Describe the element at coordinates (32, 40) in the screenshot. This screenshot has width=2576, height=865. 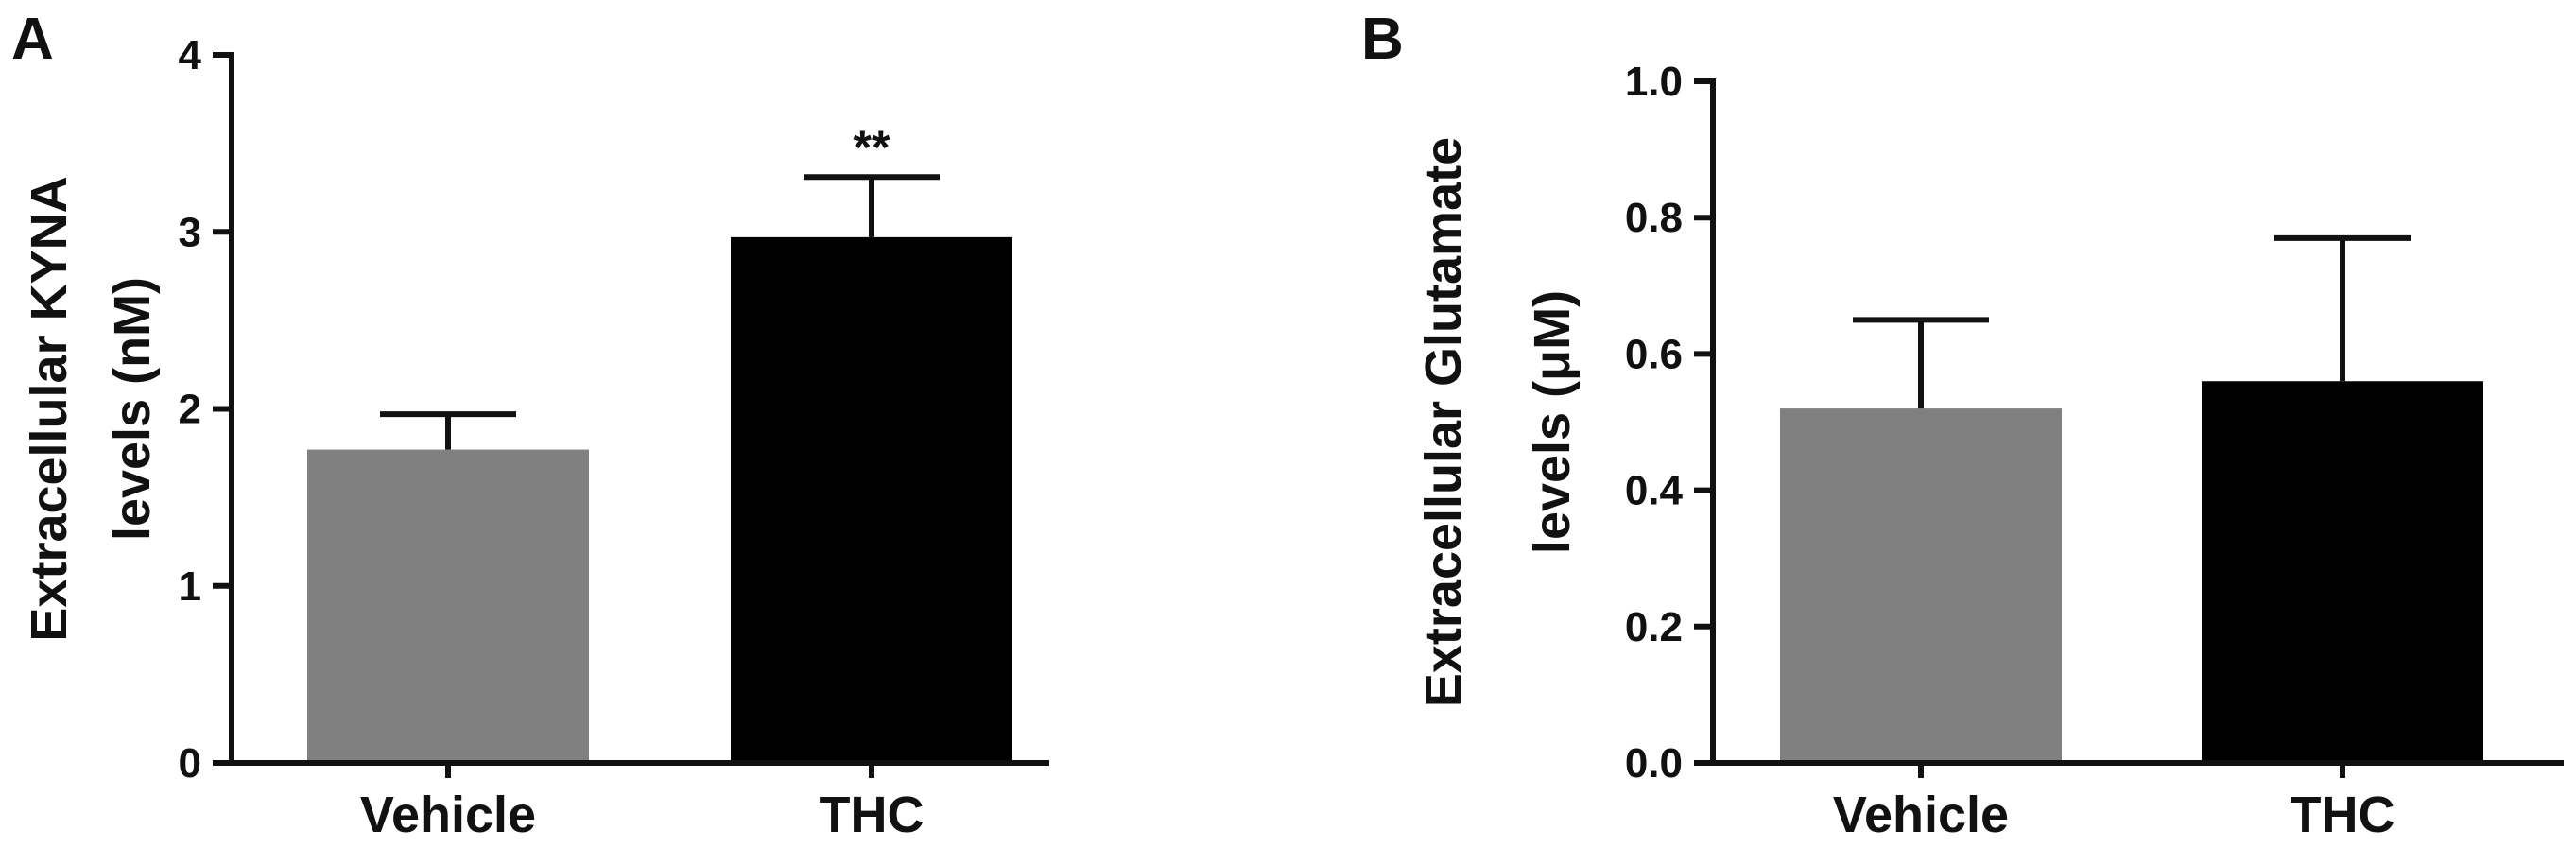
I see `panel-label: A` at that location.